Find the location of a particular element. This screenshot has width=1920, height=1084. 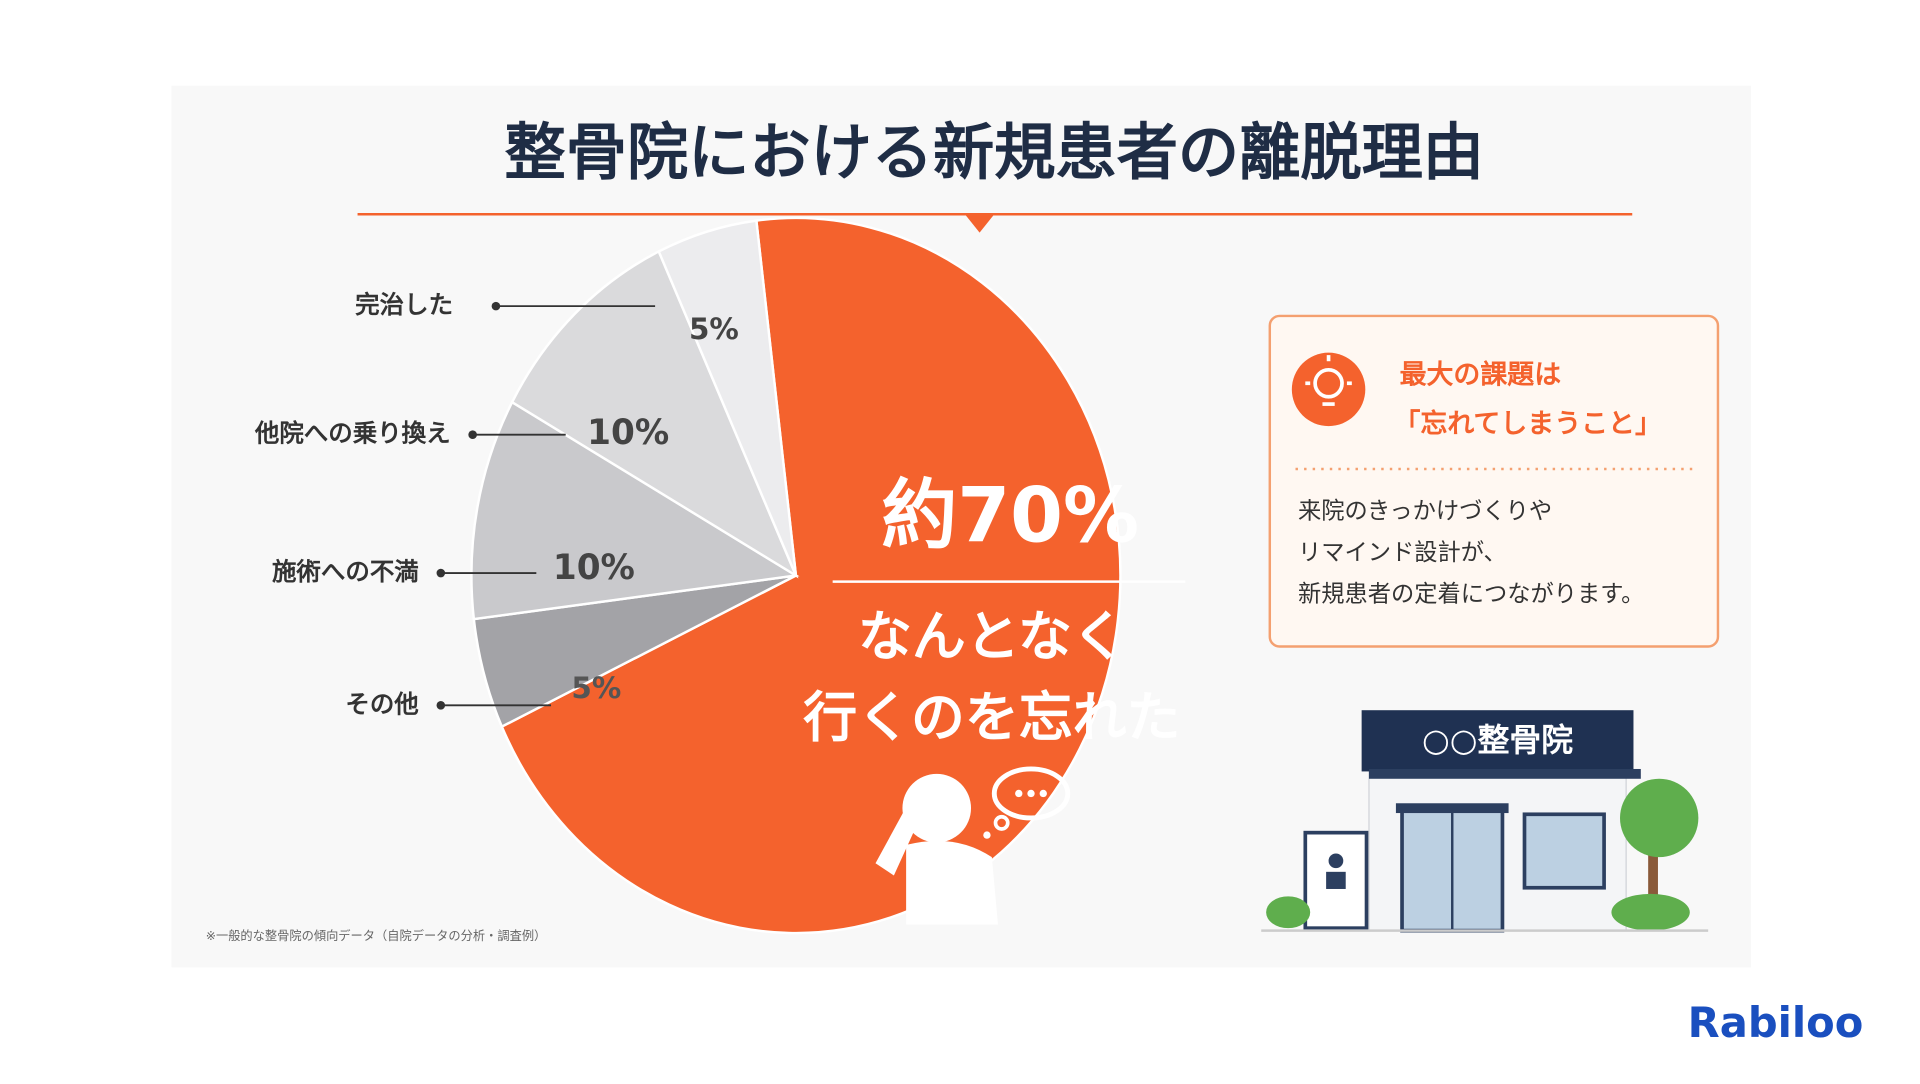

chart-title: 整骨院における新規患者の離脱理由 is located at coordinates (995, 152).